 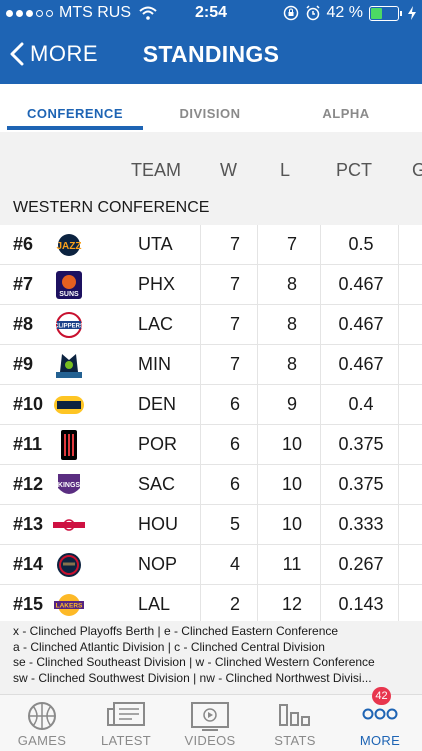 I want to click on column-header-pct: PCT, so click(x=354, y=170).